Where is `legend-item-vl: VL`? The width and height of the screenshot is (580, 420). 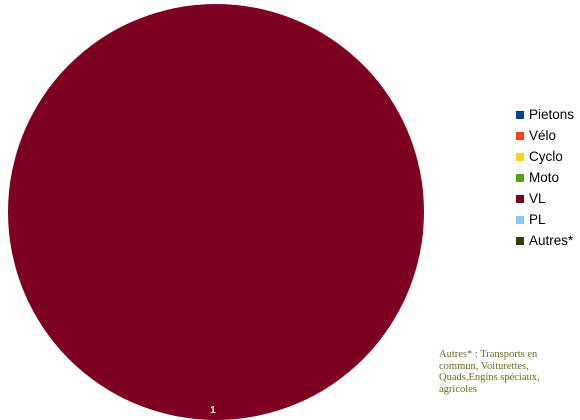 legend-item-vl: VL is located at coordinates (545, 198).